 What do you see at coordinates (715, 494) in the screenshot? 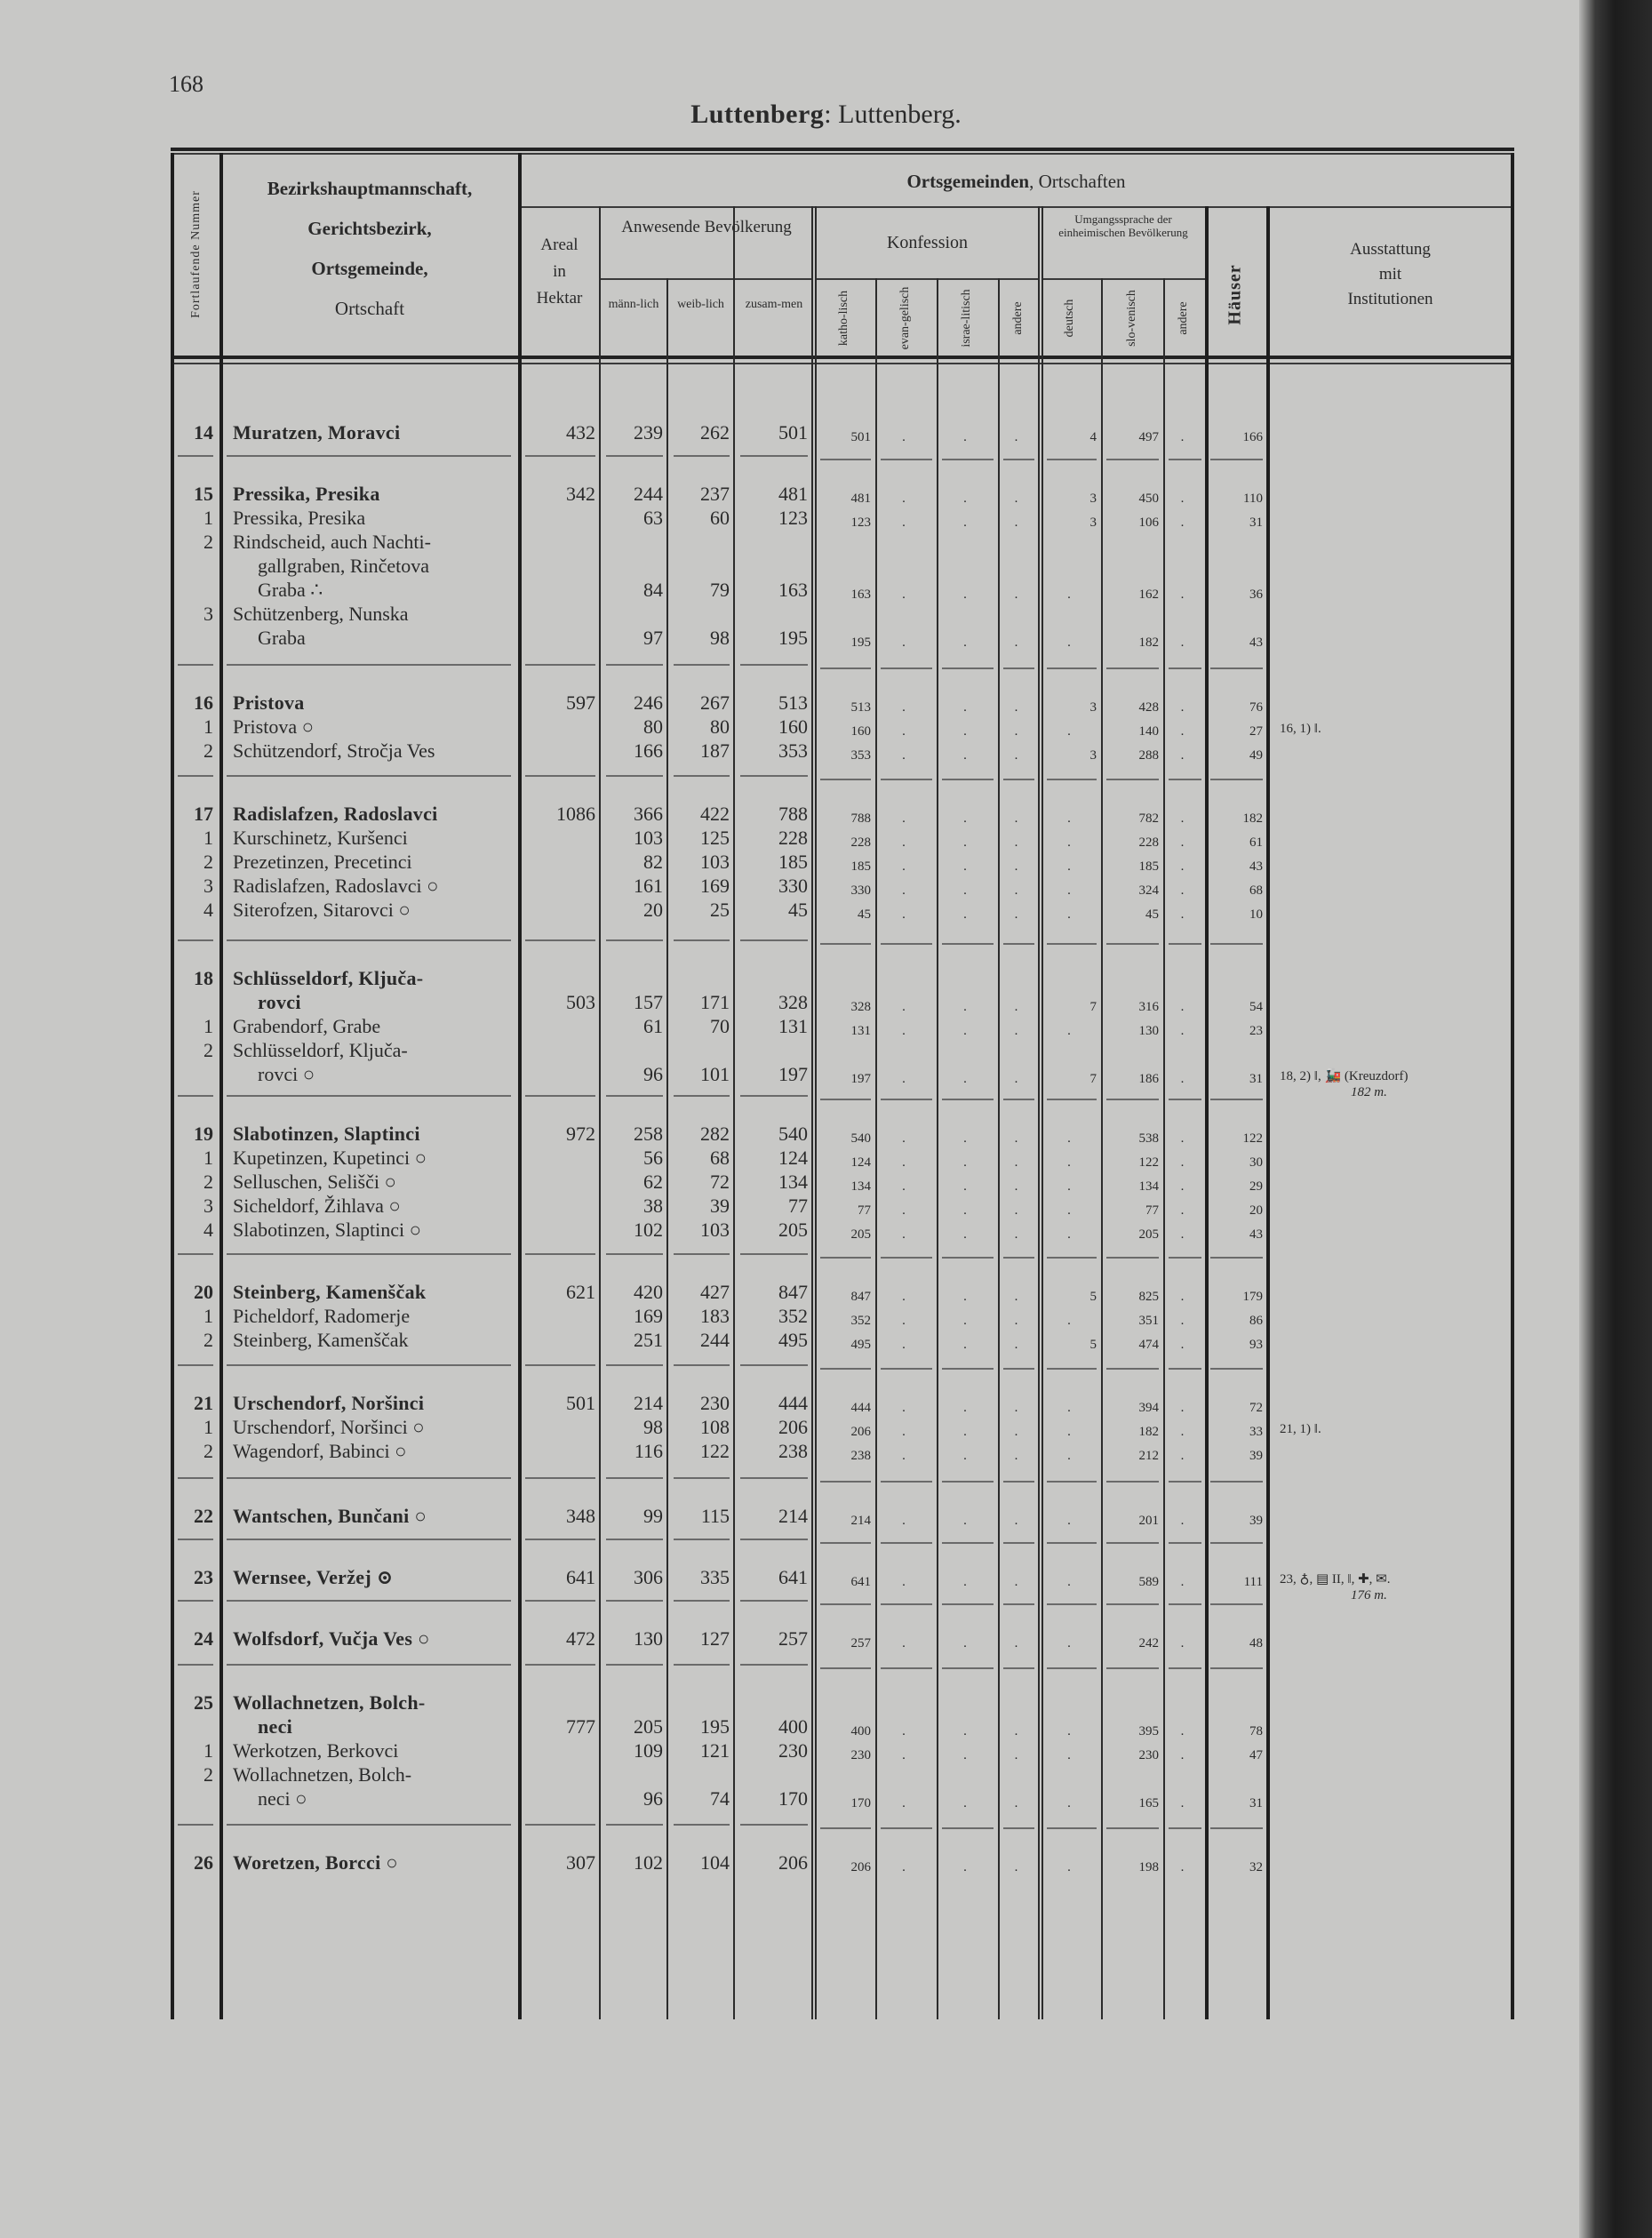
I see `cell-value: 237` at bounding box center [715, 494].